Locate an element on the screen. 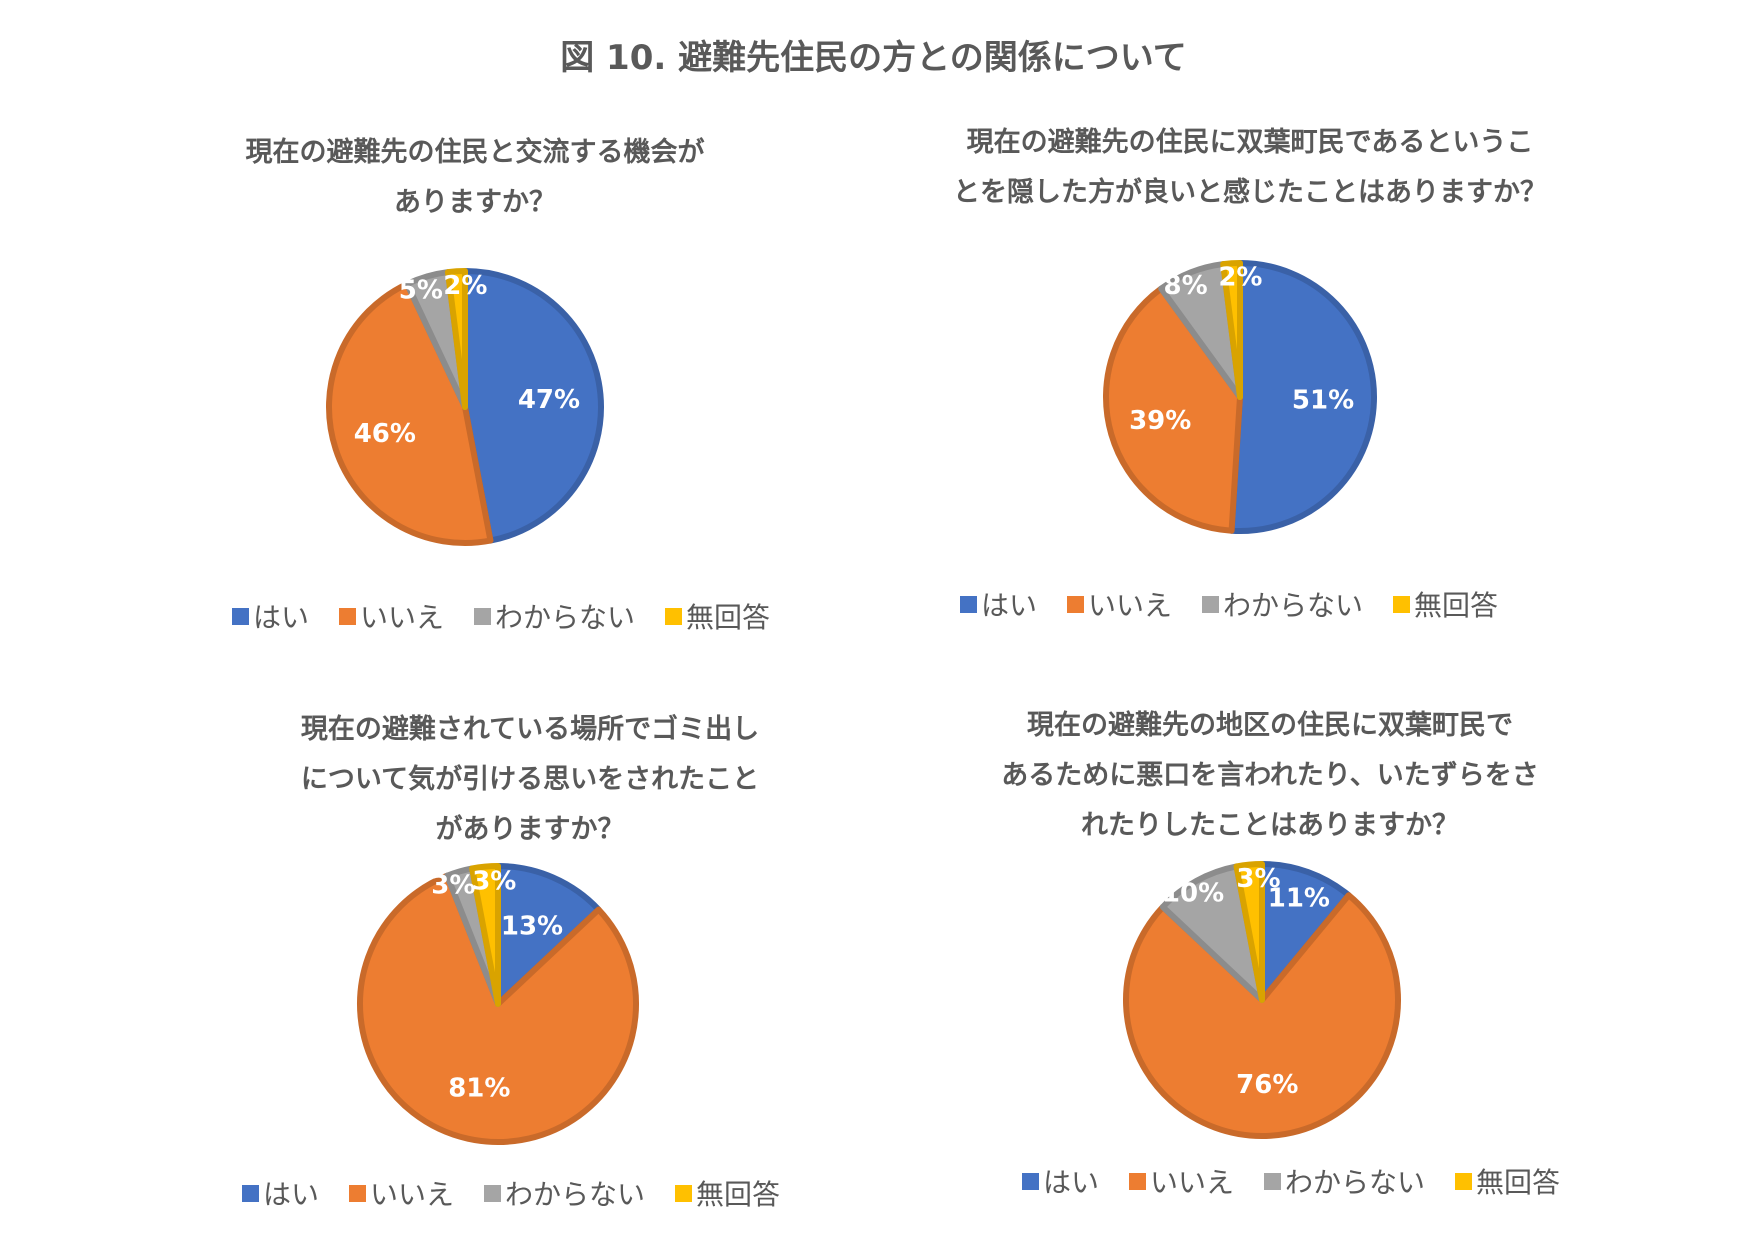 Image resolution: width=1747 pixels, height=1253 pixels. chart-2-label-unknown: 8% is located at coordinates (1186, 286).